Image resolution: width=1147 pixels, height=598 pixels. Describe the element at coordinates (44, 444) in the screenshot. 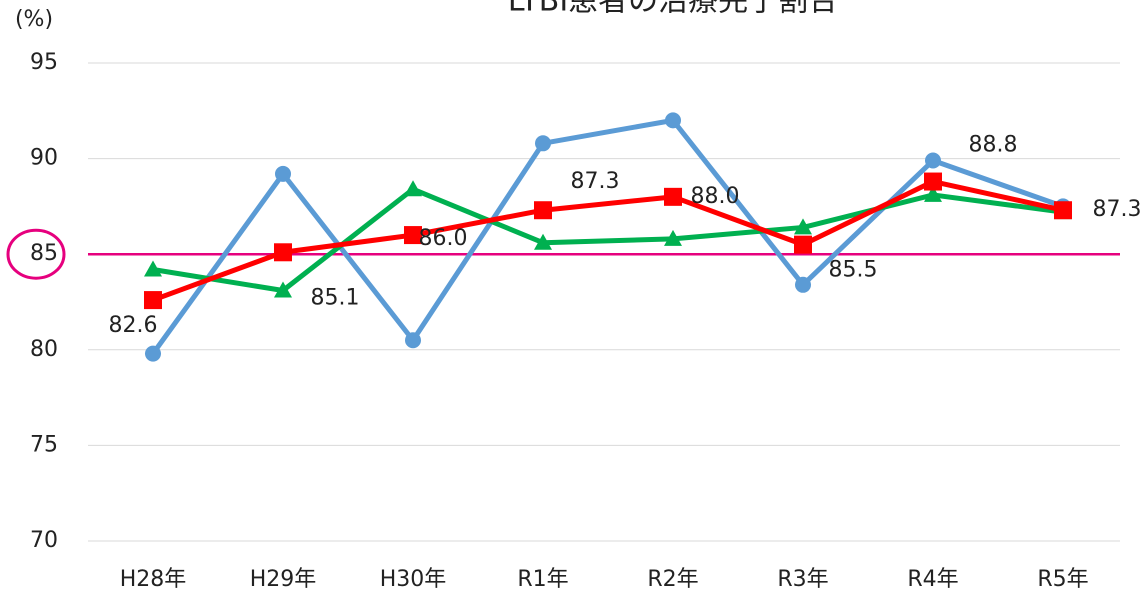

I see `y-tick-label: 75` at that location.